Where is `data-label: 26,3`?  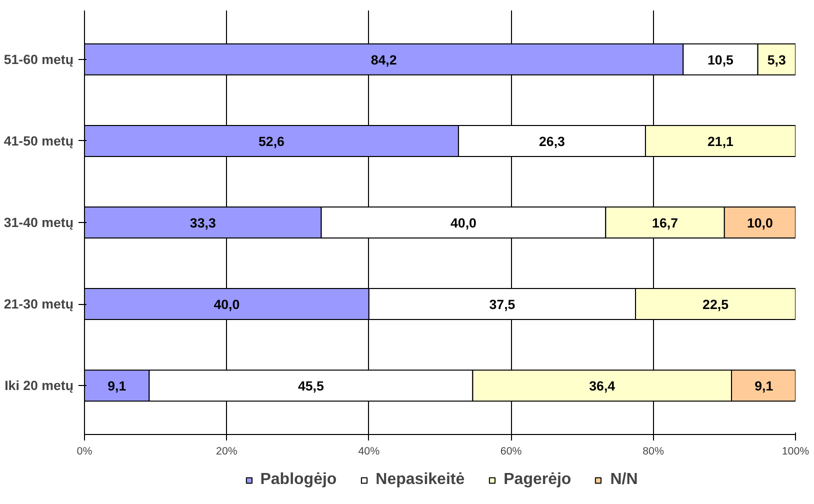
data-label: 26,3 is located at coordinates (552, 141).